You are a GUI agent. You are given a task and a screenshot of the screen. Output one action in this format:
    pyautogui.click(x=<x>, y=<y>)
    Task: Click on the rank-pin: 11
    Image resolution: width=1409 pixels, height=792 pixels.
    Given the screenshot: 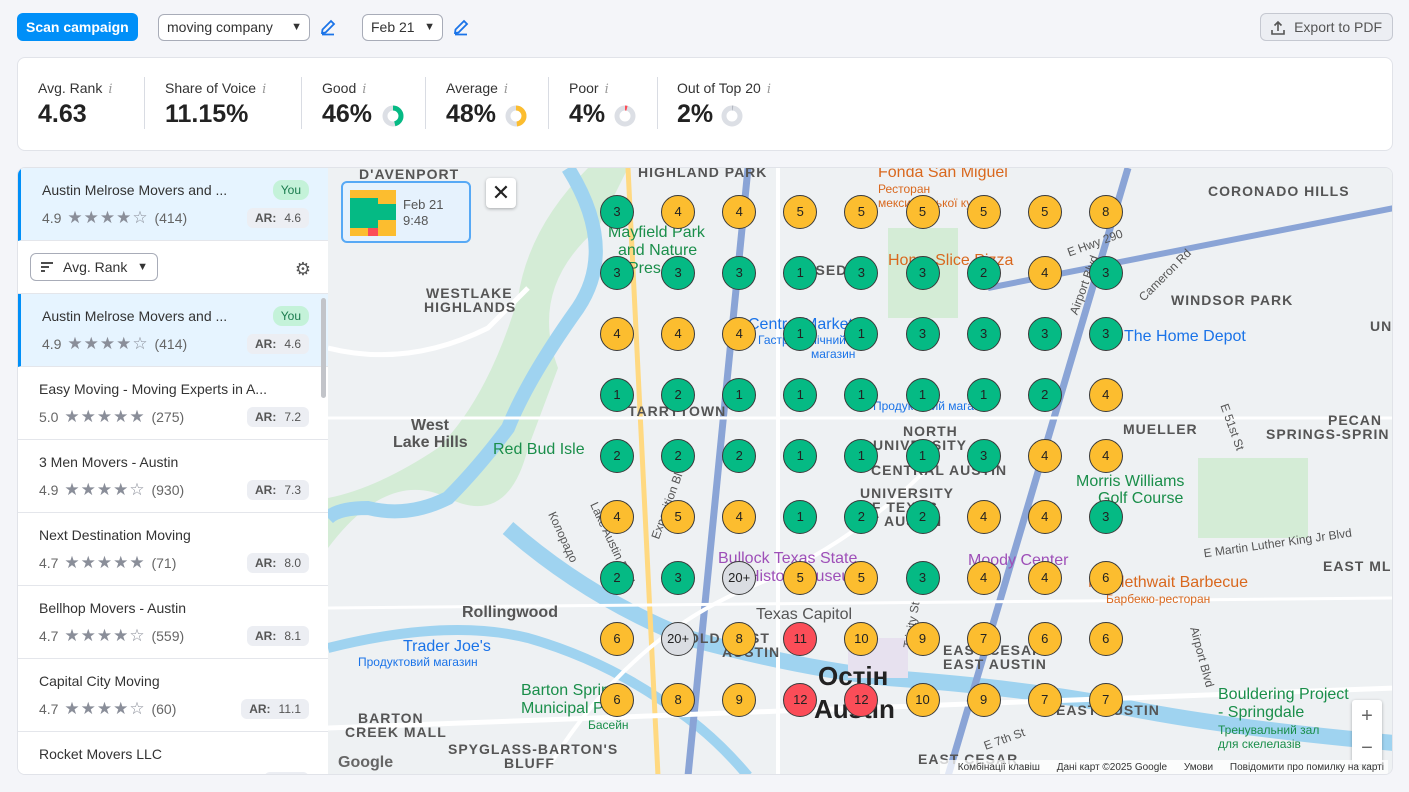 What is the action you would take?
    pyautogui.click(x=800, y=639)
    